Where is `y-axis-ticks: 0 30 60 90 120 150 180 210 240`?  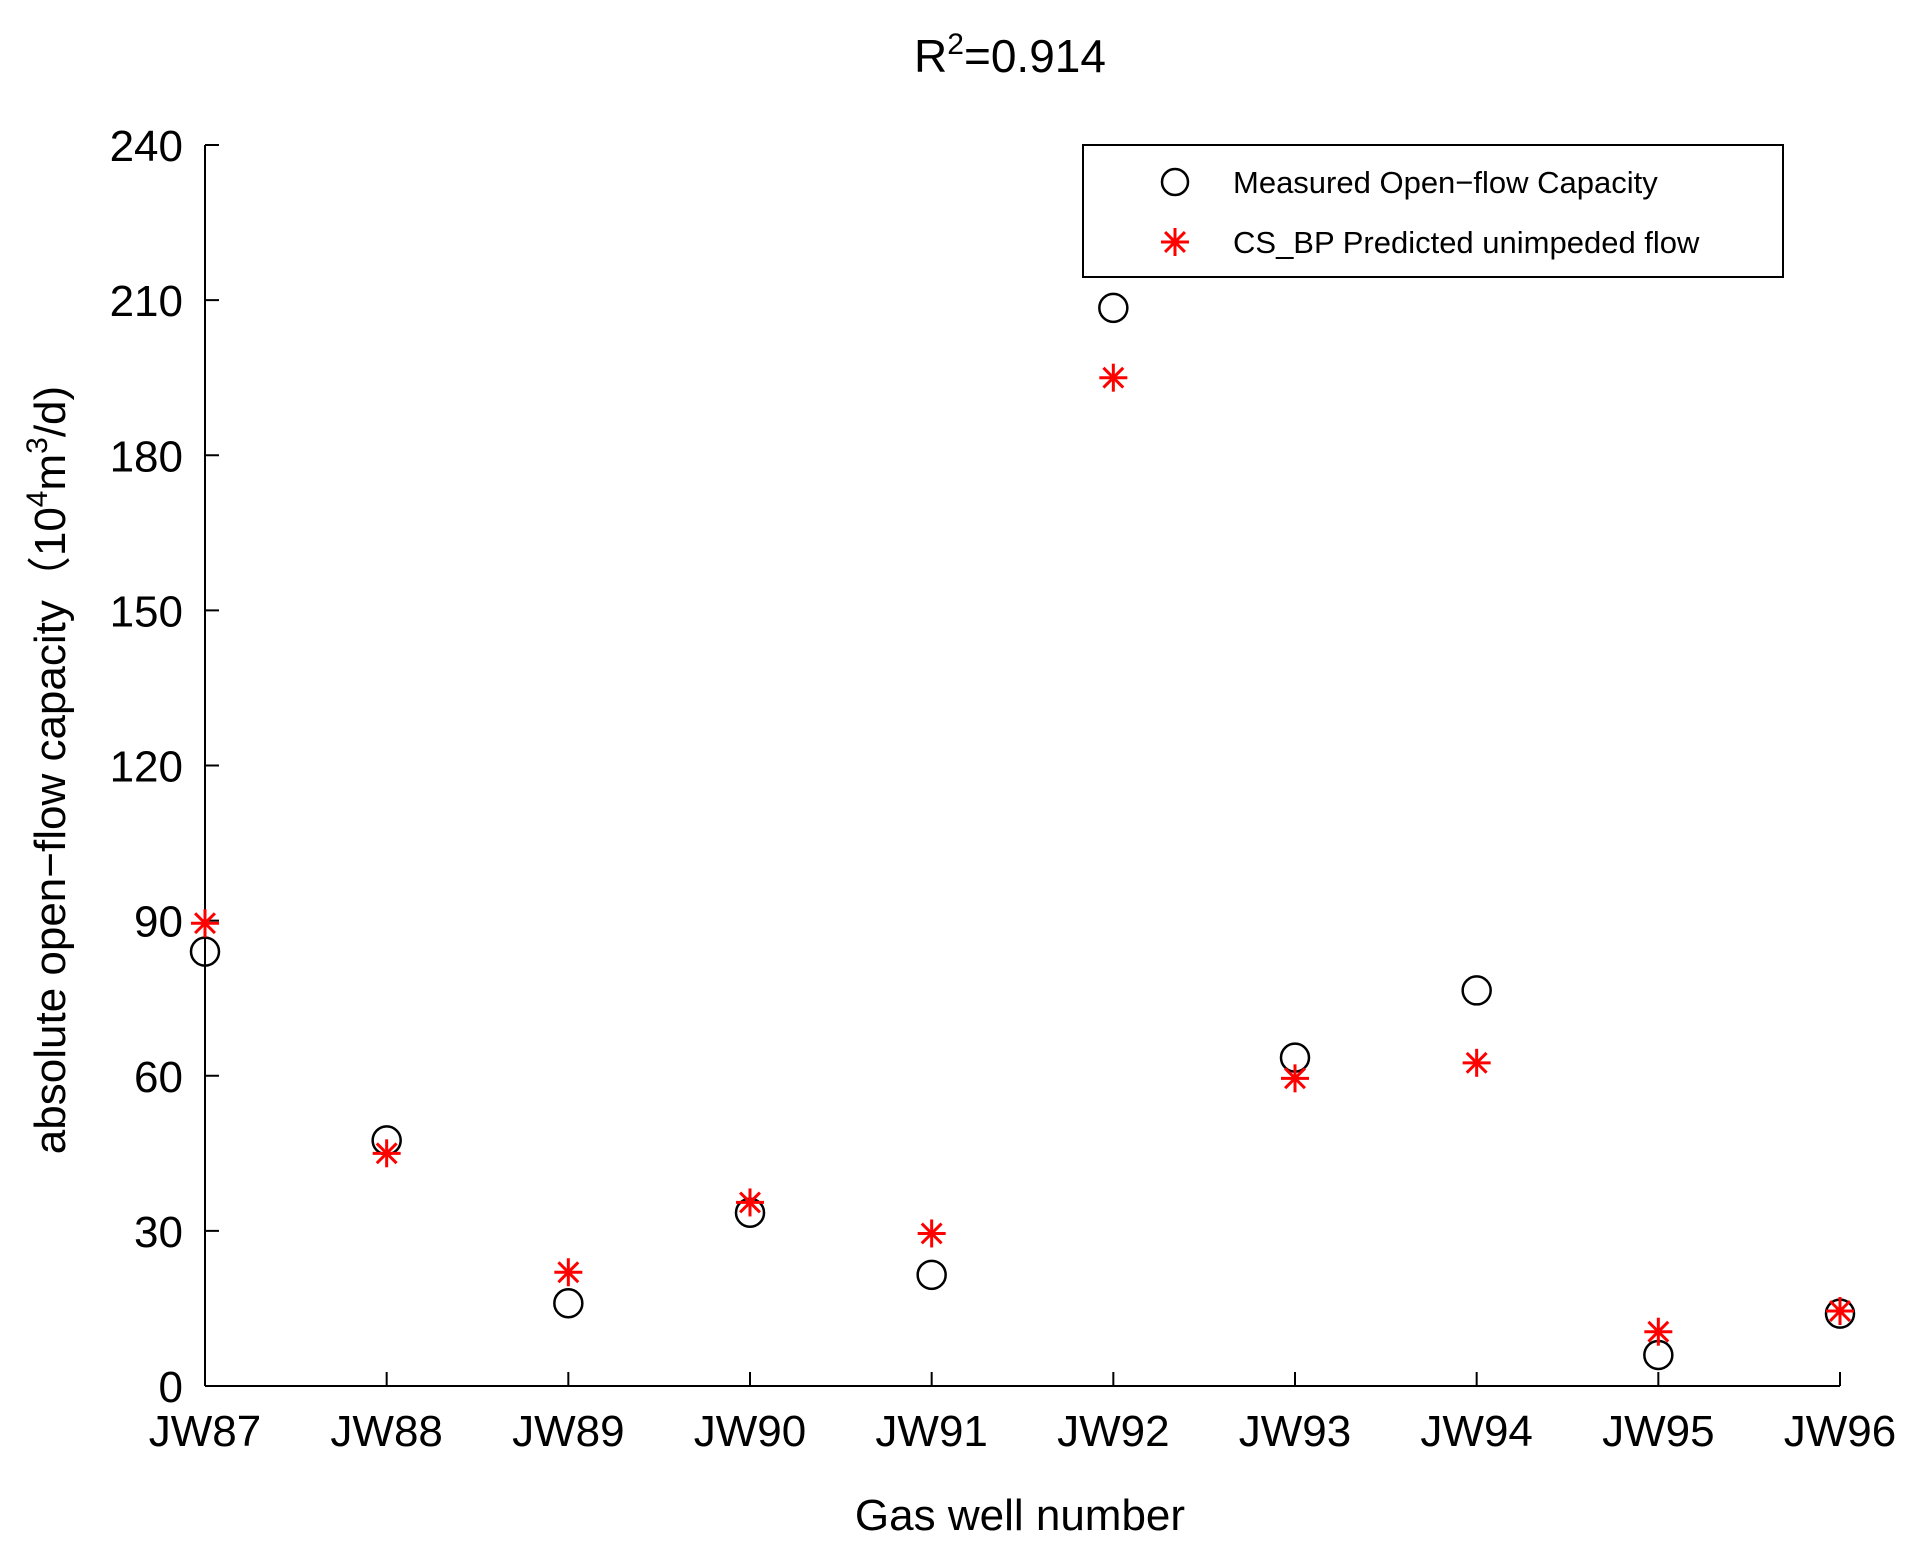
y-axis-ticks: 0 30 60 90 120 150 180 210 240 is located at coordinates (164, 767).